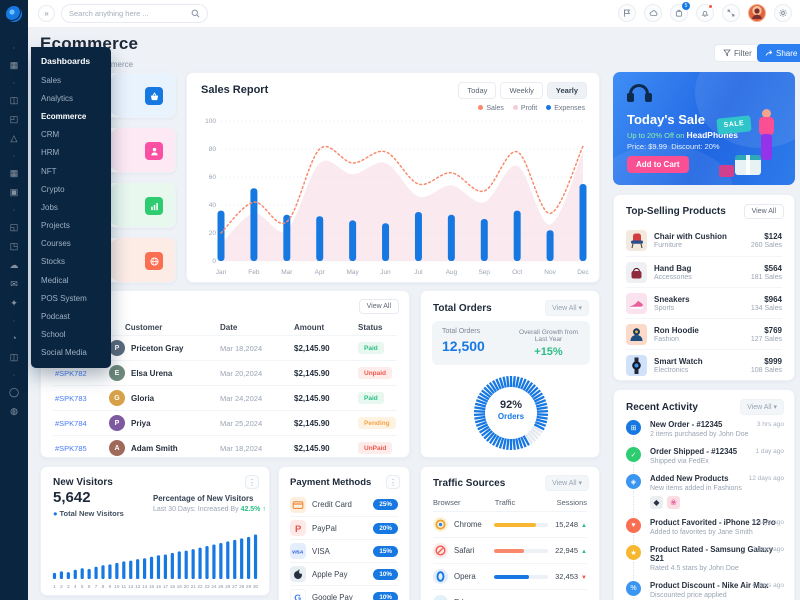  What do you see at coordinates (510, 524) in the screenshot?
I see `traffic-row: Chrome 15,248 ▲` at bounding box center [510, 524].